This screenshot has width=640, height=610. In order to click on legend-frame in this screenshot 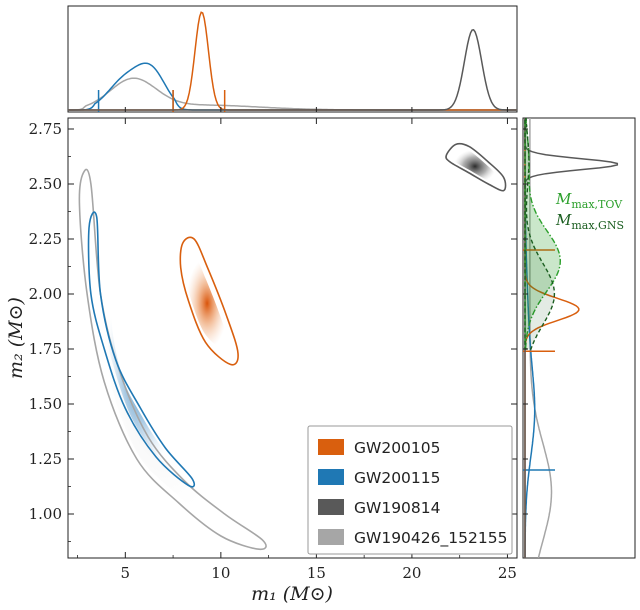, I will do `click(410, 490)`.